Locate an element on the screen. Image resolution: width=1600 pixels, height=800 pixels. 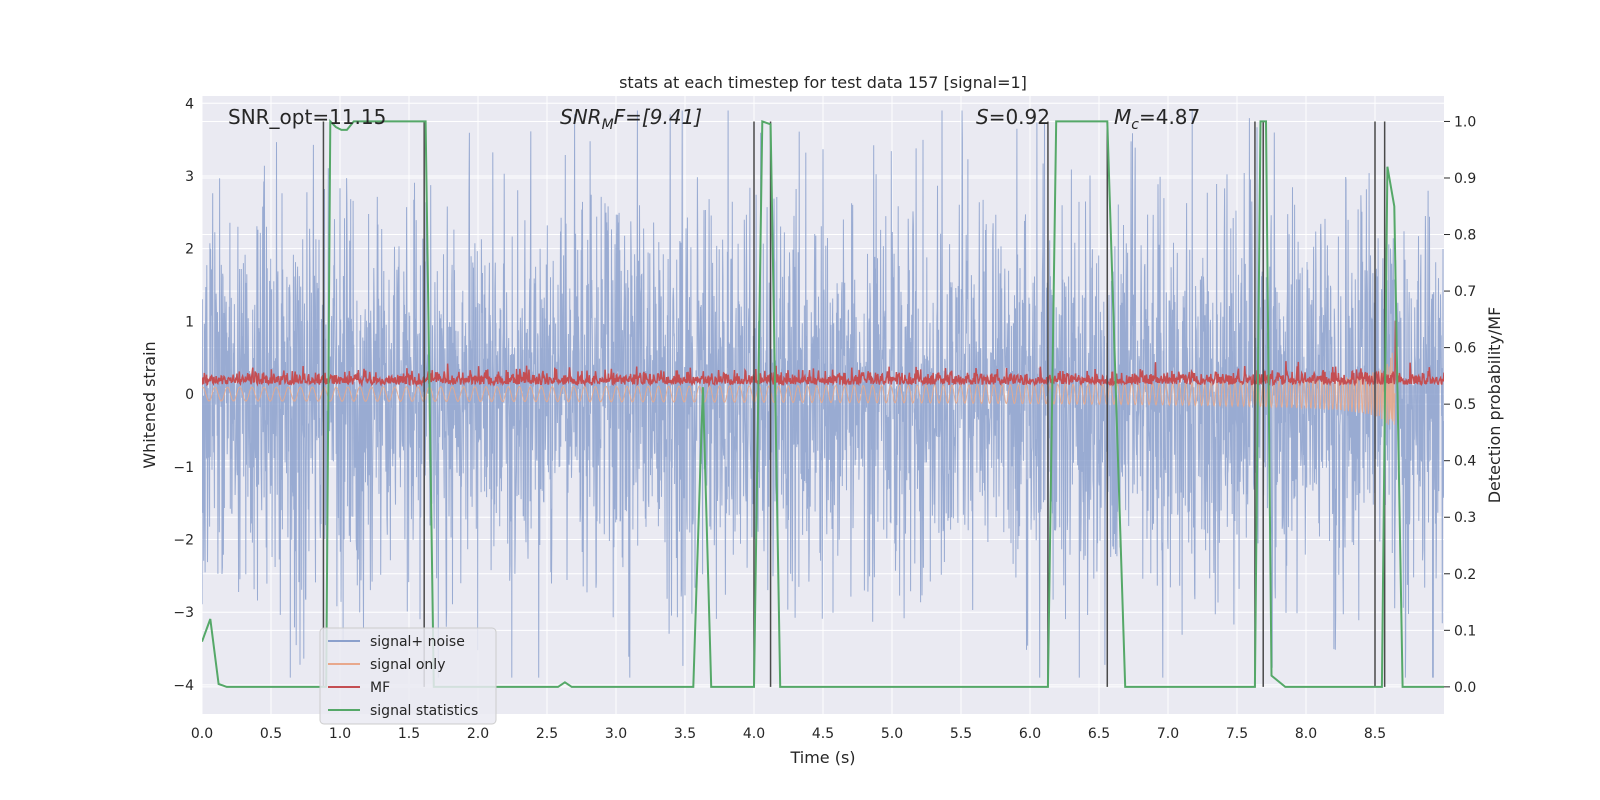
x-tick-label: 3.0 is located at coordinates (616, 734).